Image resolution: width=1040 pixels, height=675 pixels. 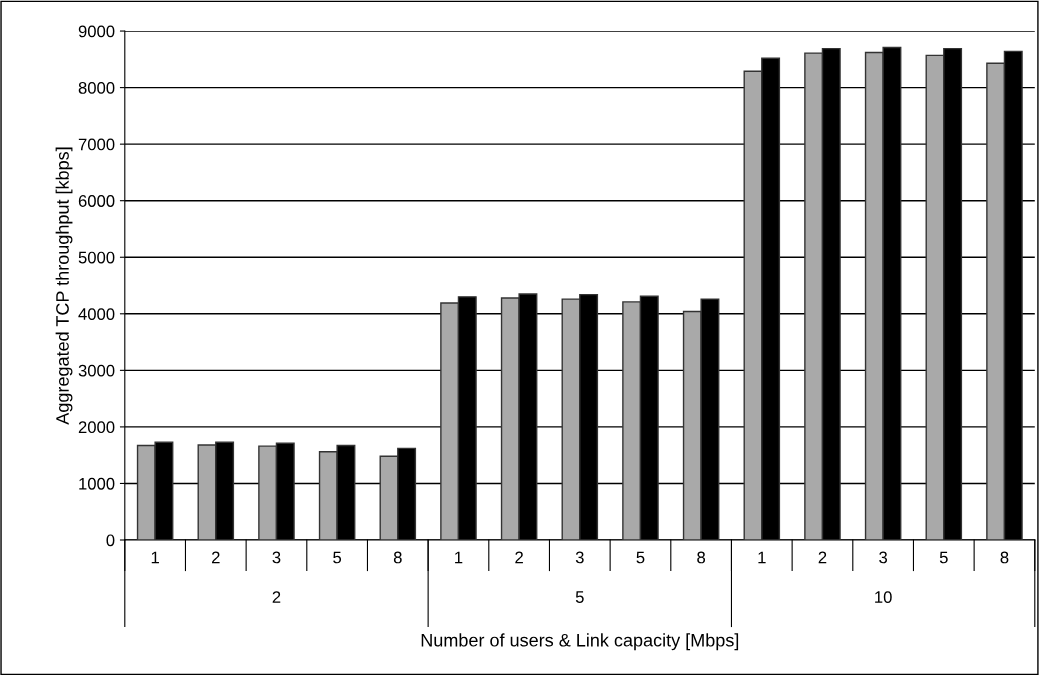 What do you see at coordinates (96, 31) in the screenshot?
I see `y-tick-label: 9000` at bounding box center [96, 31].